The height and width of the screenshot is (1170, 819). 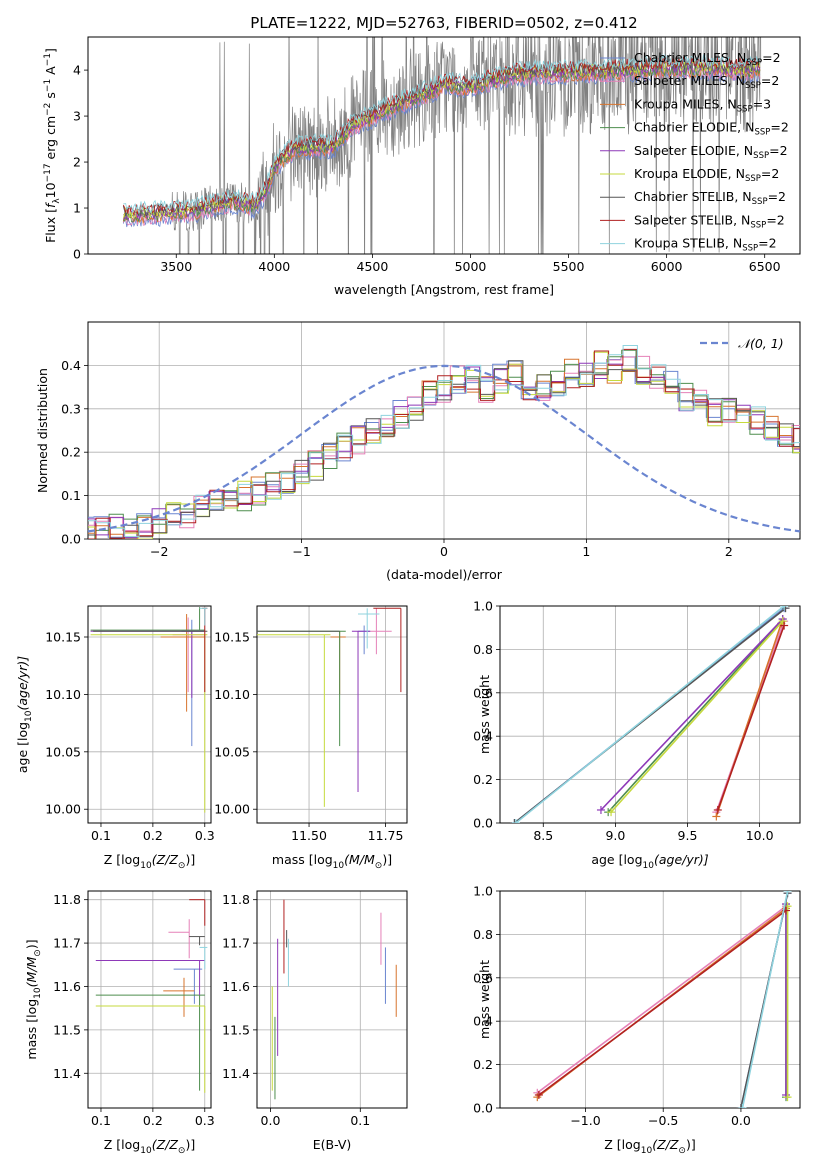 What do you see at coordinates (483, 649) in the screenshot?
I see `y-tick-label: 0.8` at bounding box center [483, 649].